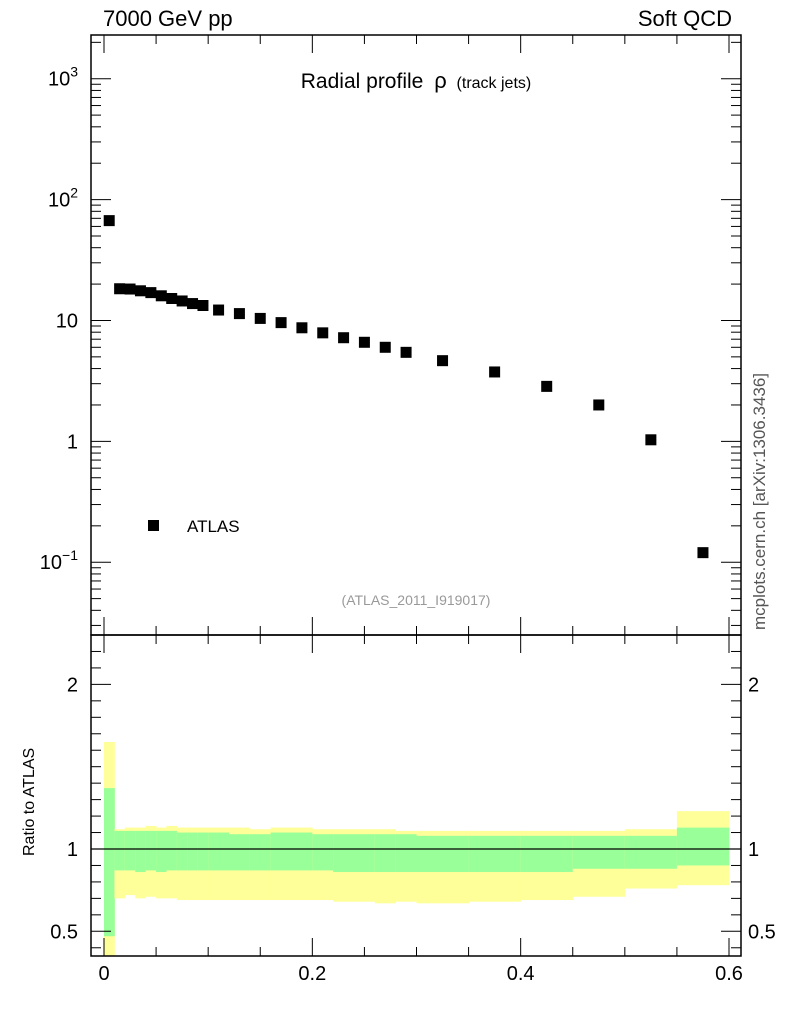 Image resolution: width=786 pixels, height=1024 pixels. What do you see at coordinates (63, 77) in the screenshot?
I see `main-y-tick-label-0: 10³` at bounding box center [63, 77].